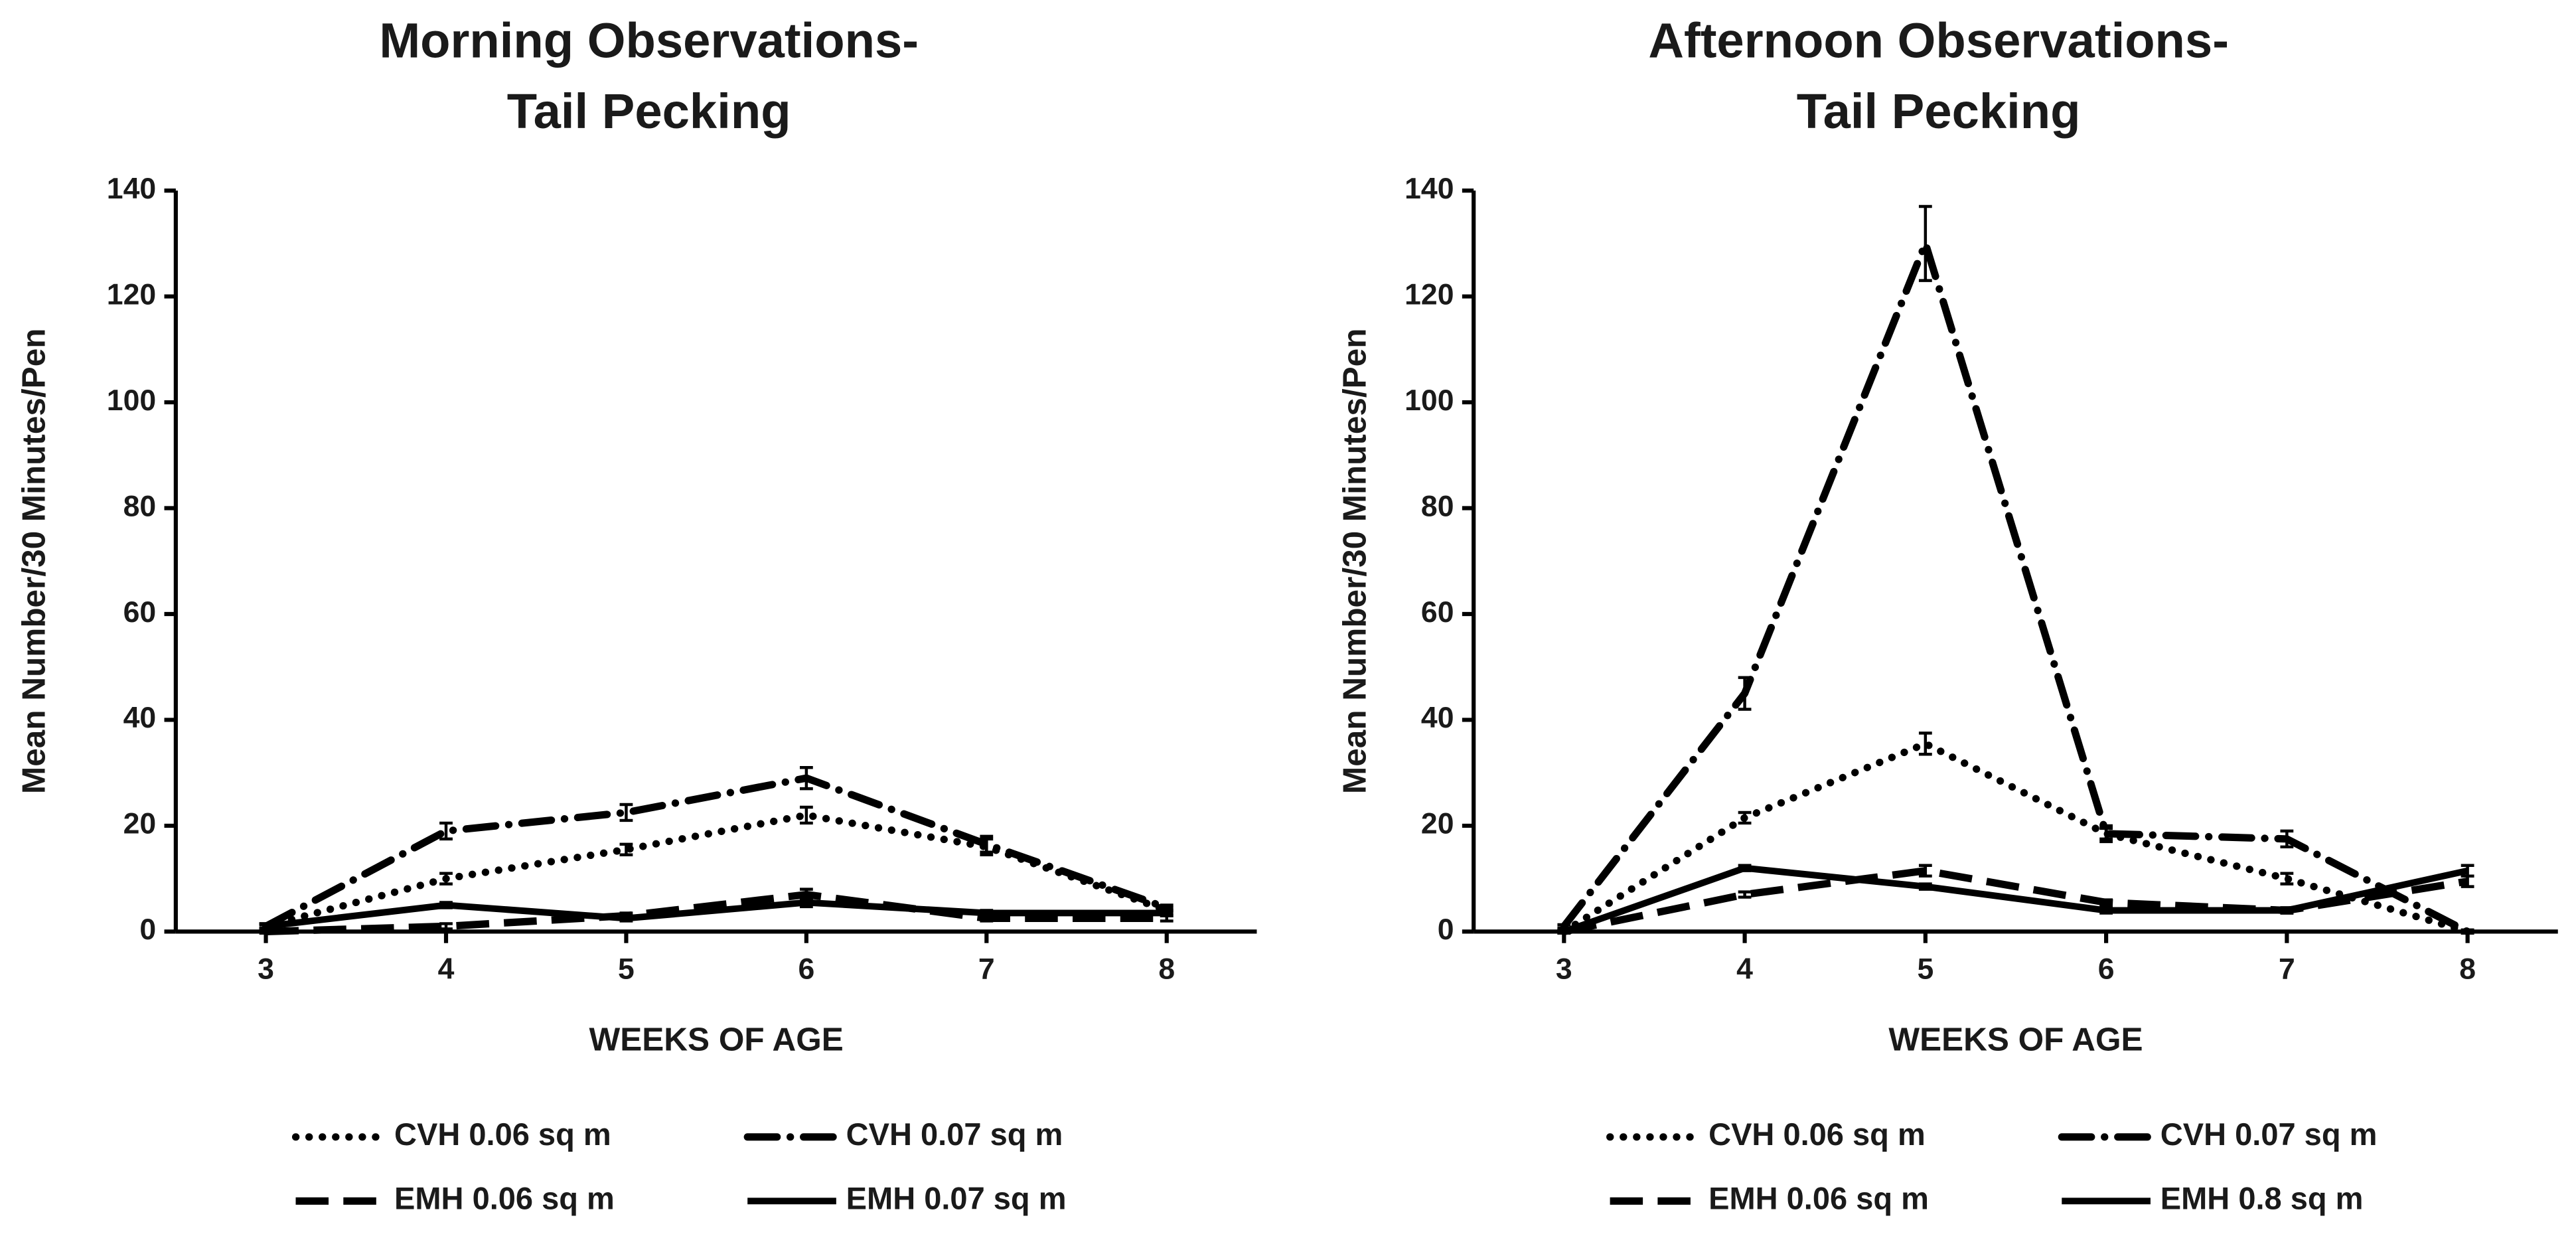 The height and width of the screenshot is (1238, 2576). I want to click on legend-label: EMH 0.07 sq m, so click(957, 1198).